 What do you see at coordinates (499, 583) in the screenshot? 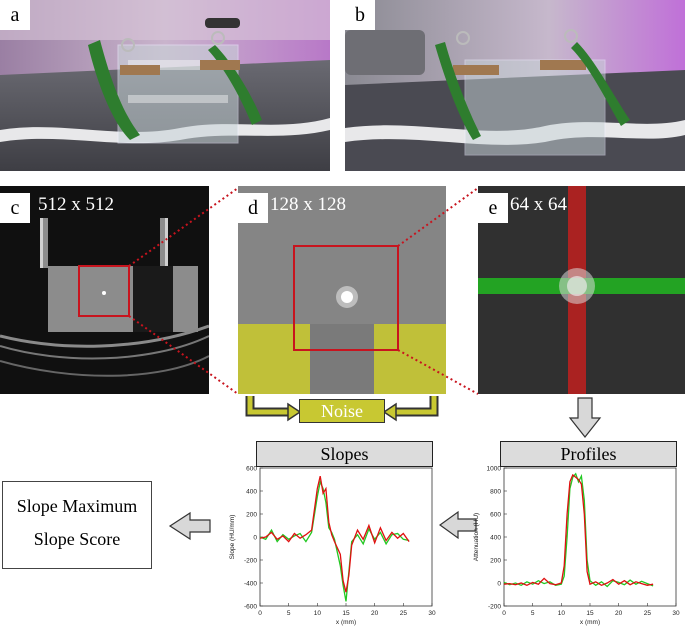
I see `profiles-ytick-label: 0` at bounding box center [499, 583].